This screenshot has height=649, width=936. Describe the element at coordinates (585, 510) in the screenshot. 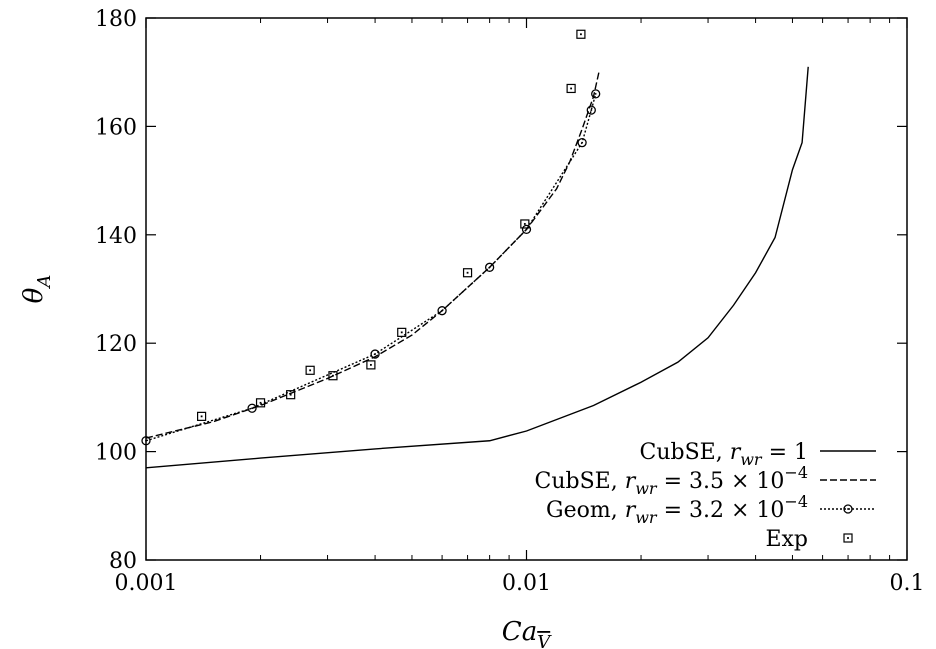

I see `legend-label-prefix: Geom,` at that location.